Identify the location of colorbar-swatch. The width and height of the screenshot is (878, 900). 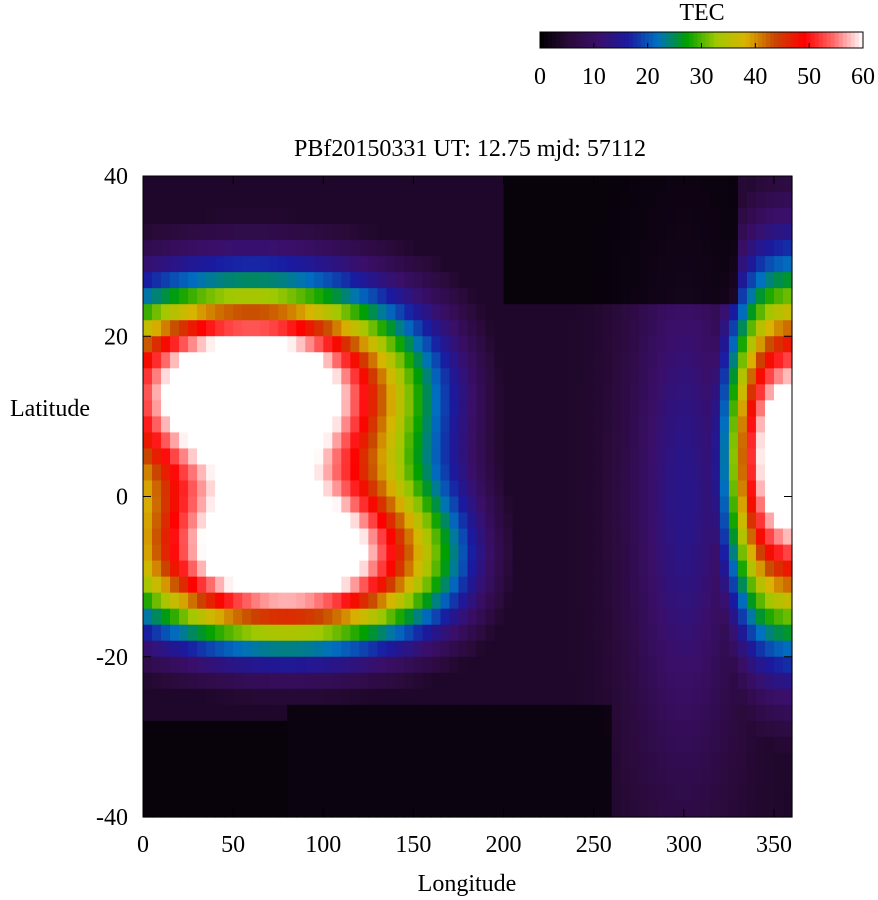
(756, 40).